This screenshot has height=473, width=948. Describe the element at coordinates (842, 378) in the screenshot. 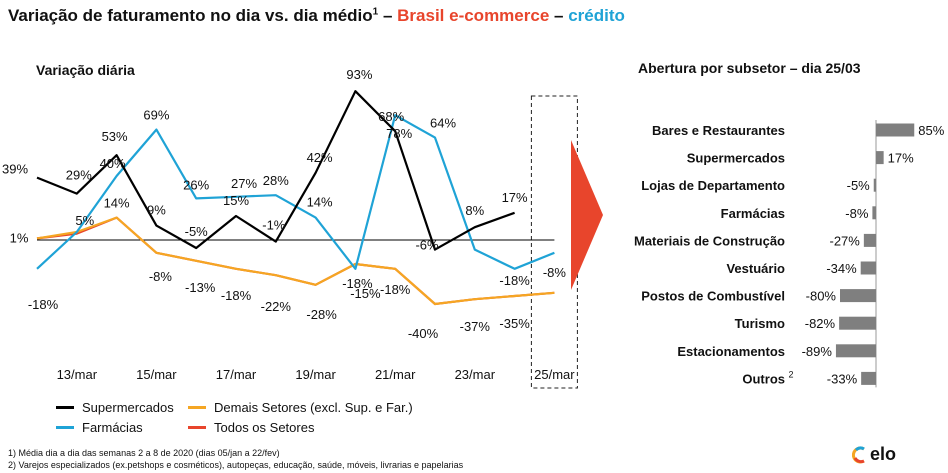

I see `bar-value-label: -33%` at that location.